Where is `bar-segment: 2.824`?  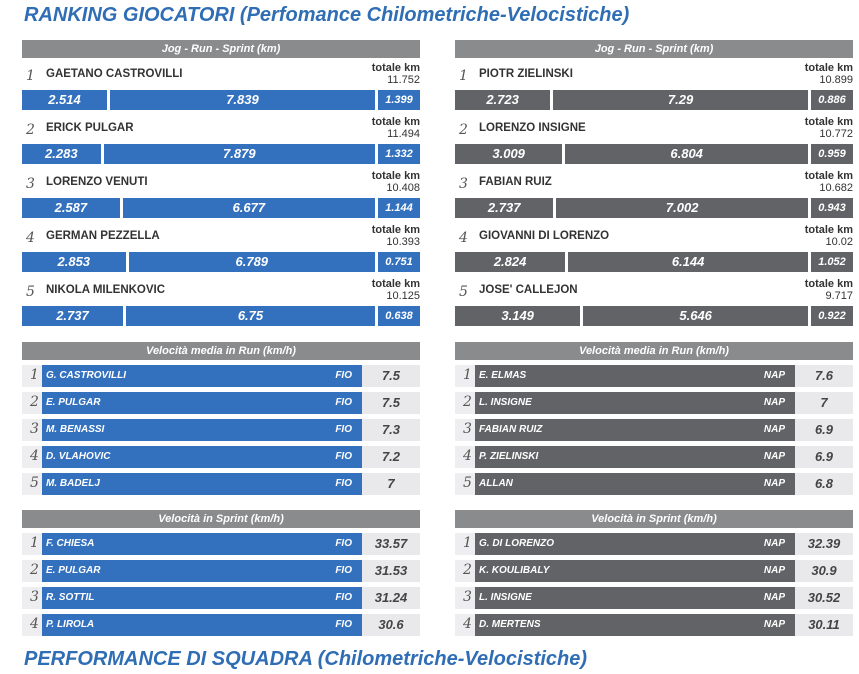
bar-segment: 2.824 is located at coordinates (510, 262).